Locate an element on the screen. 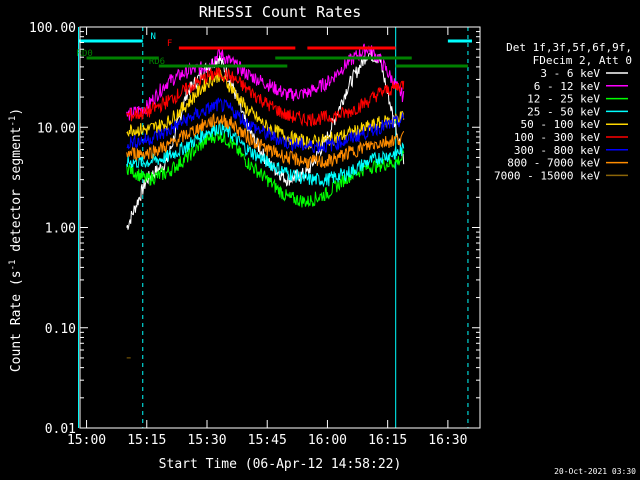  y-tick-label-3: 10.00 is located at coordinates (56, 128).